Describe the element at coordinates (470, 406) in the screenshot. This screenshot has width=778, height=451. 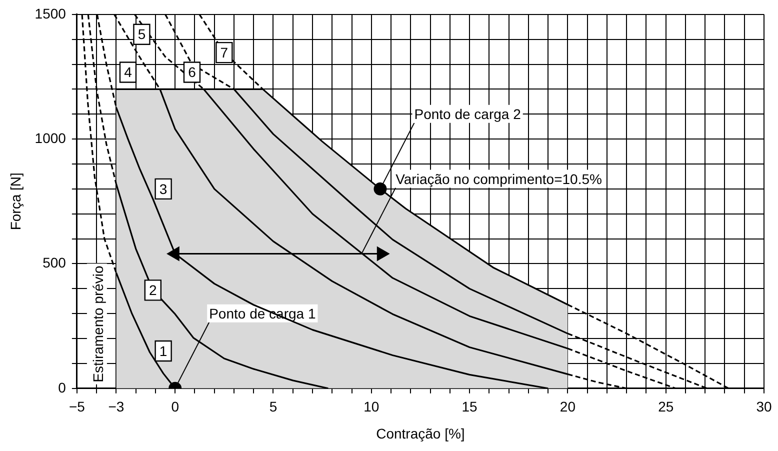
I see `x-tick-label: 15` at that location.